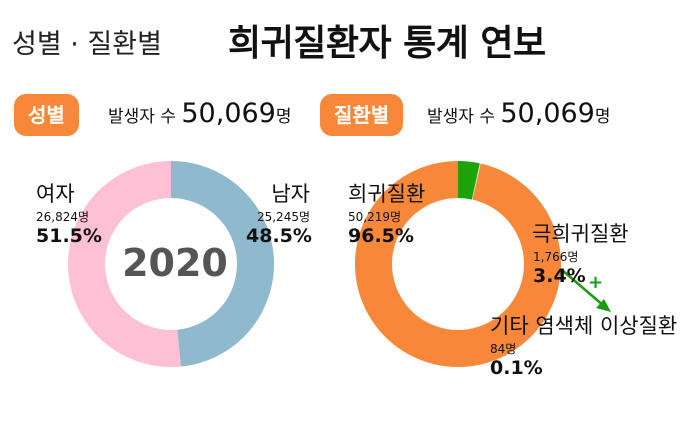 The image size is (694, 422). What do you see at coordinates (46, 115) in the screenshot?
I see `gender-section-badge: 성별` at bounding box center [46, 115].